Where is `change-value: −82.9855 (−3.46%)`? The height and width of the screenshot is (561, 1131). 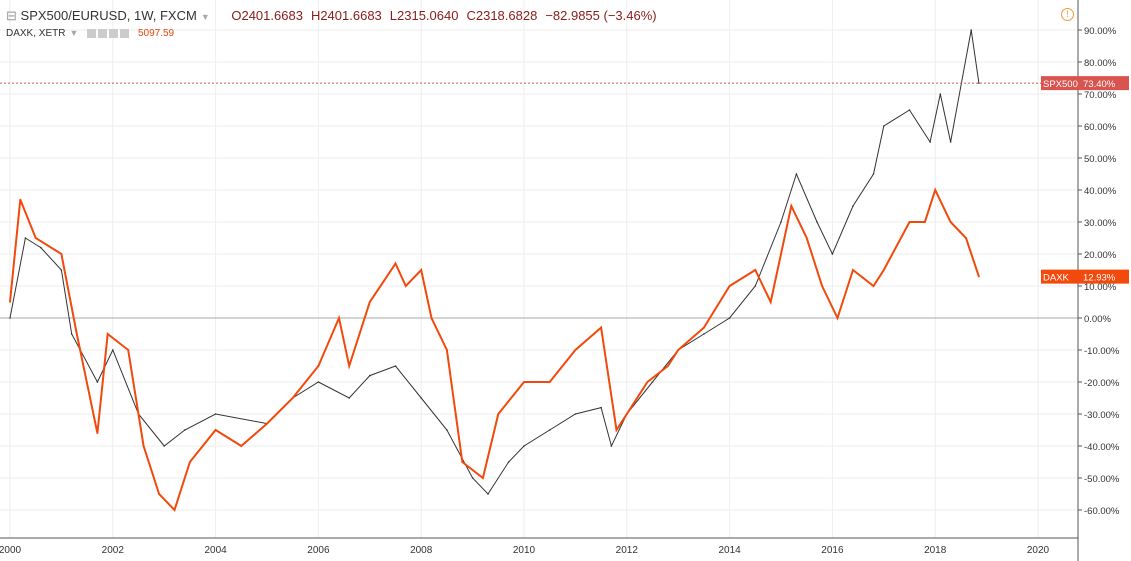 change-value: −82.9855 (−3.46%) is located at coordinates (601, 15).